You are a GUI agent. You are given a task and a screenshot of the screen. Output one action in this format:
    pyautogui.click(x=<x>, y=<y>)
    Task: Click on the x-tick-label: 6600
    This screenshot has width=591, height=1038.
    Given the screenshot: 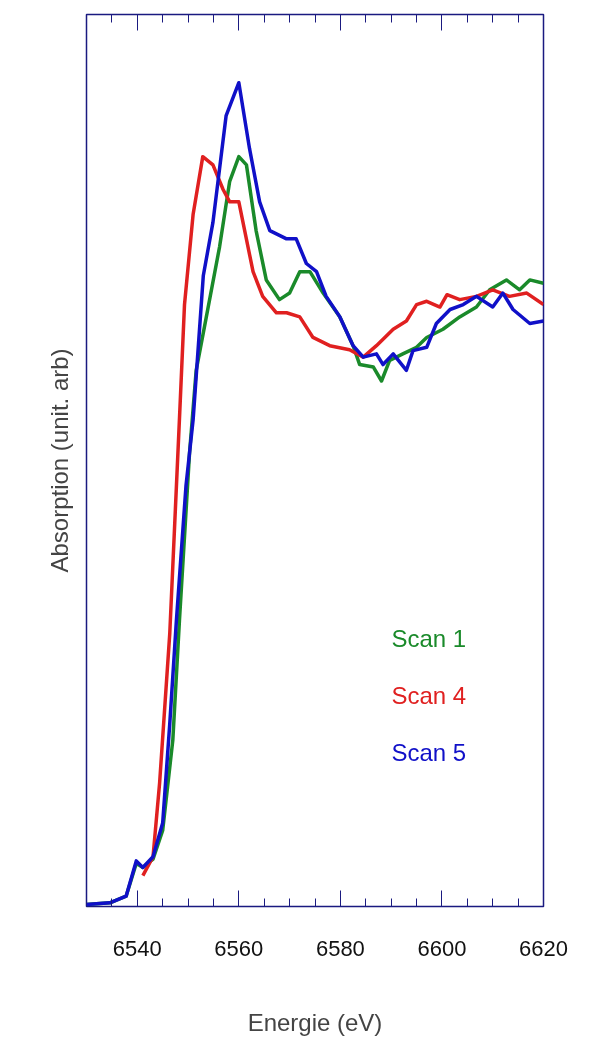 What is the action you would take?
    pyautogui.click(x=442, y=948)
    